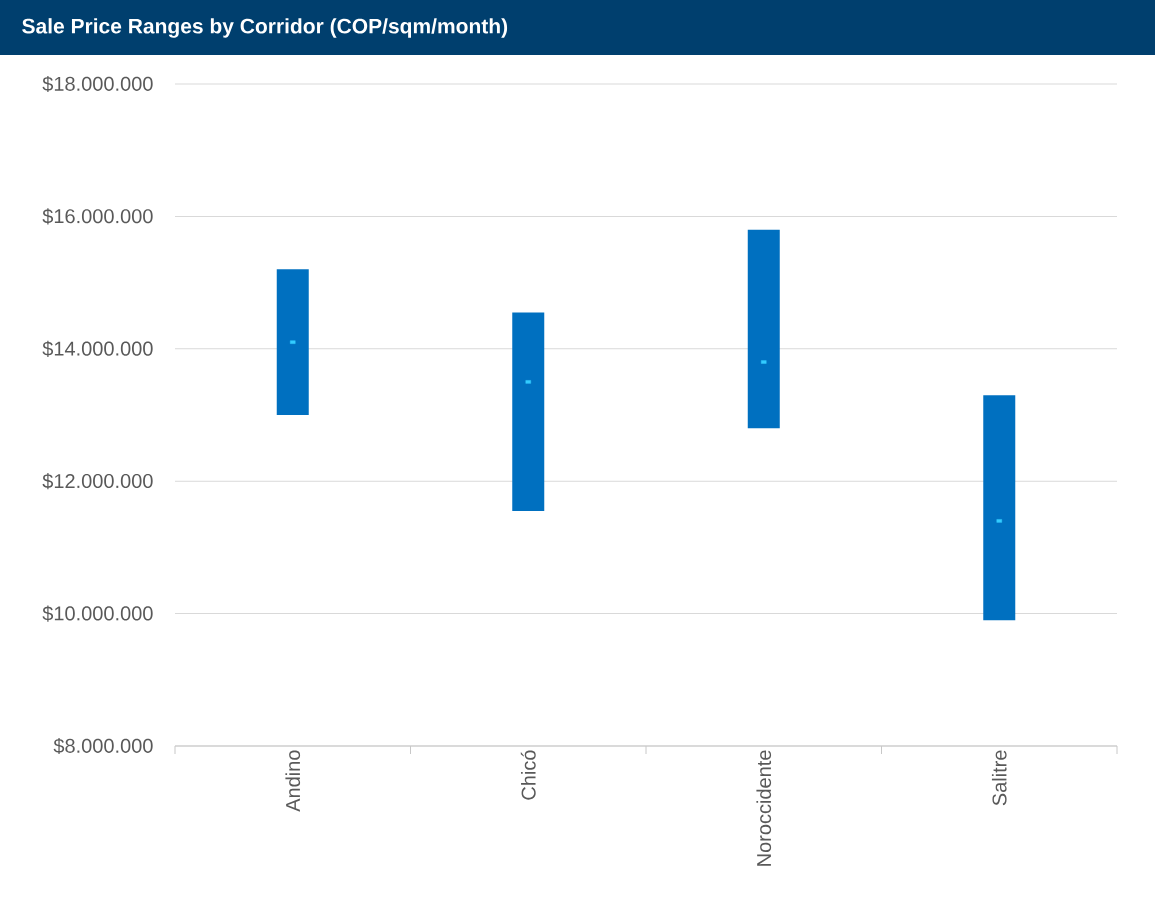 The image size is (1155, 920). Describe the element at coordinates (999, 778) in the screenshot. I see `x-tick-label: Salitre` at that location.